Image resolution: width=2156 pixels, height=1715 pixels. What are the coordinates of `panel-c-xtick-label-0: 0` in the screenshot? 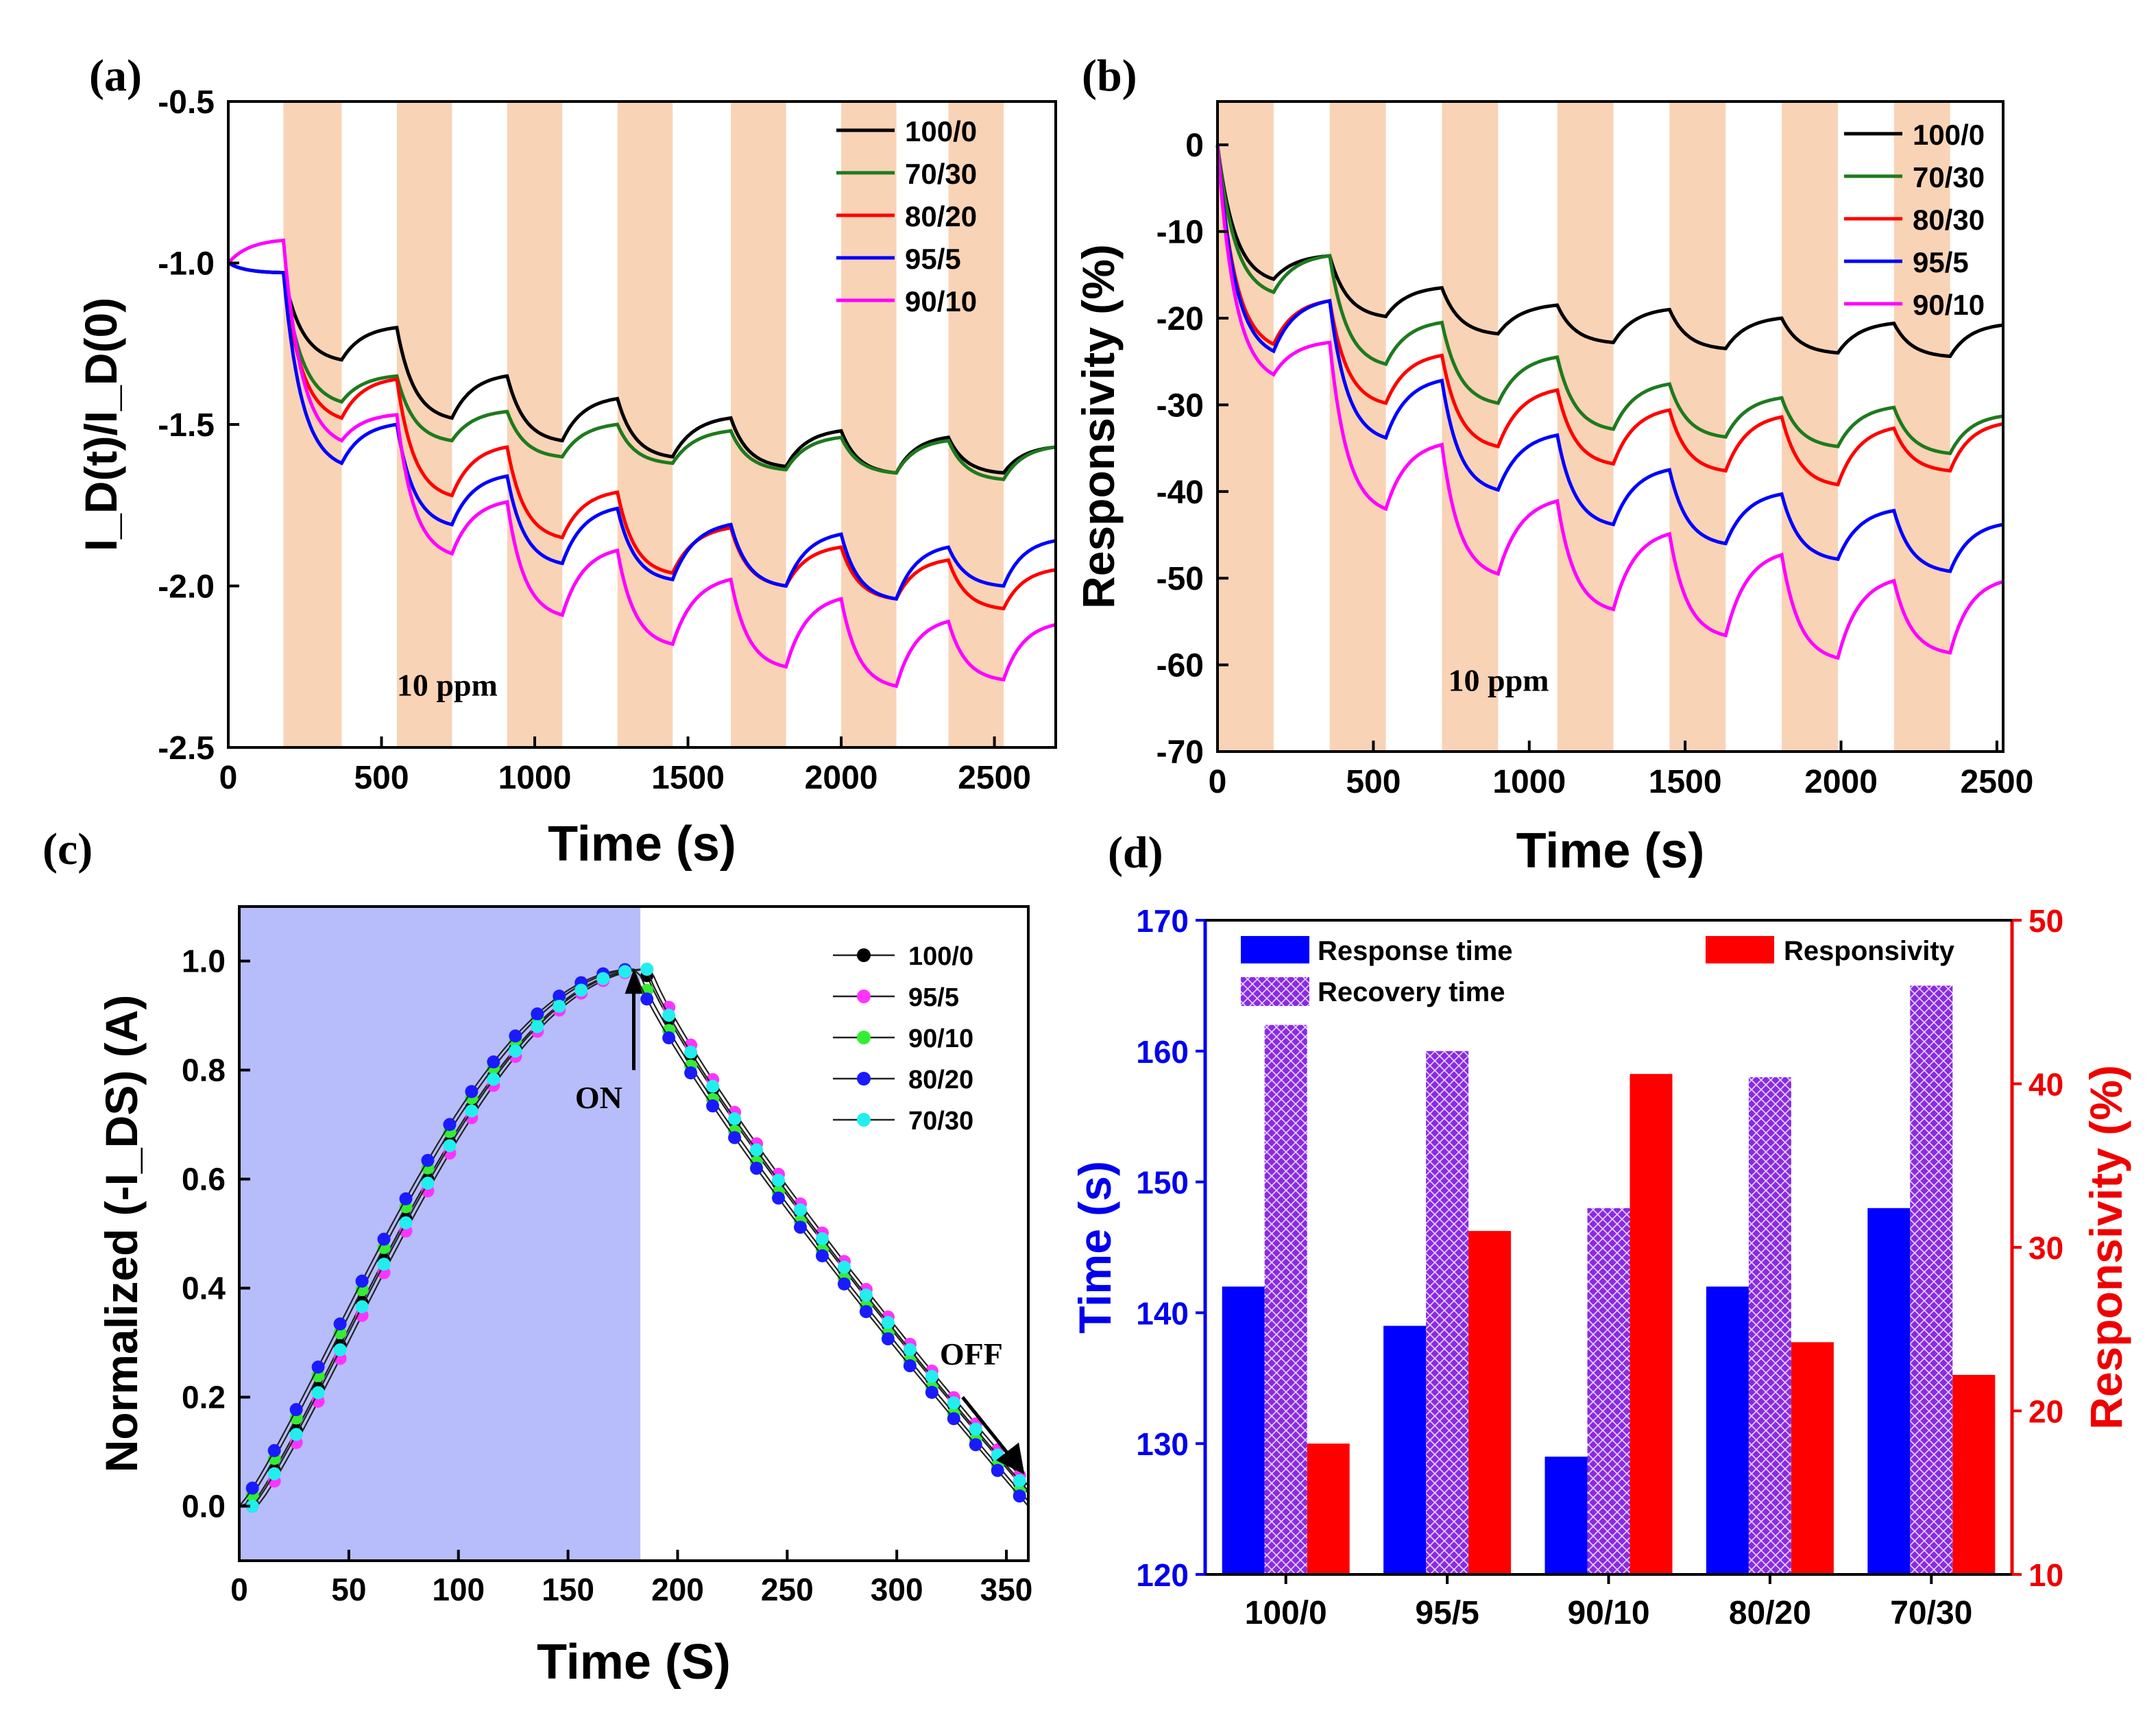 It's located at (239, 1590).